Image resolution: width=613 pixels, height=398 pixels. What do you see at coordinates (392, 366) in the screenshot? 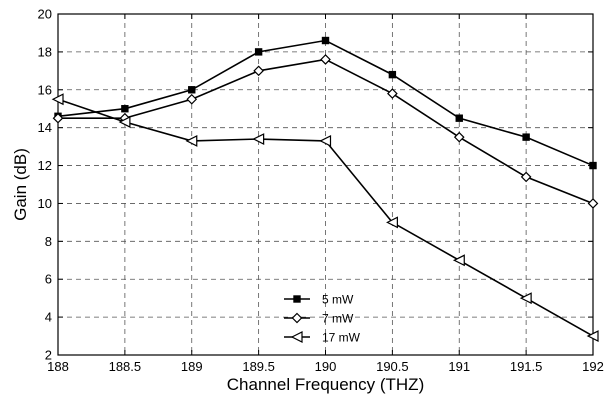
I see `x-tick-label: 190.5` at bounding box center [392, 366].